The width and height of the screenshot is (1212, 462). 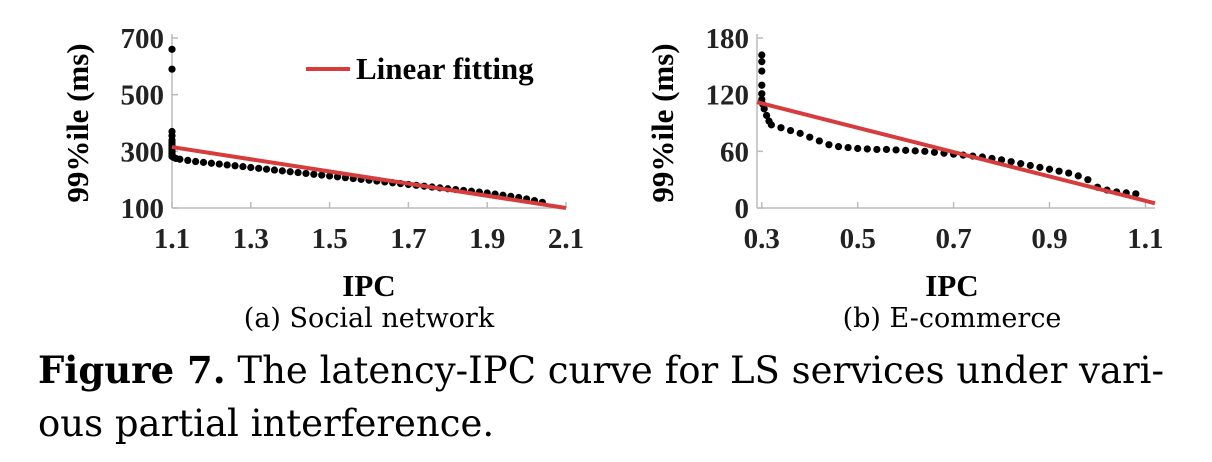 What do you see at coordinates (132, 370) in the screenshot?
I see `caption-label: Figure 7.` at bounding box center [132, 370].